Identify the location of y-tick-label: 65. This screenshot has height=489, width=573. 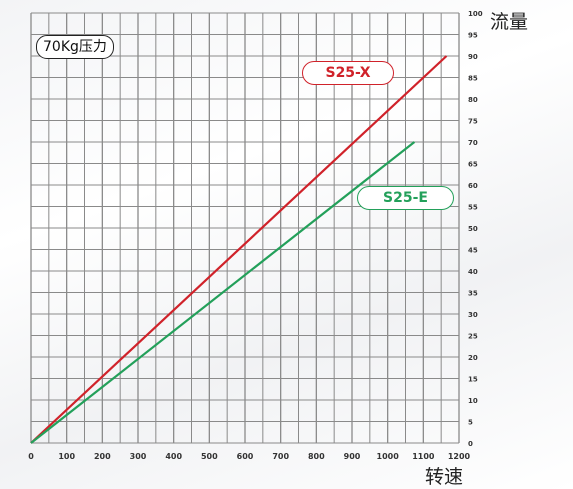
(473, 165).